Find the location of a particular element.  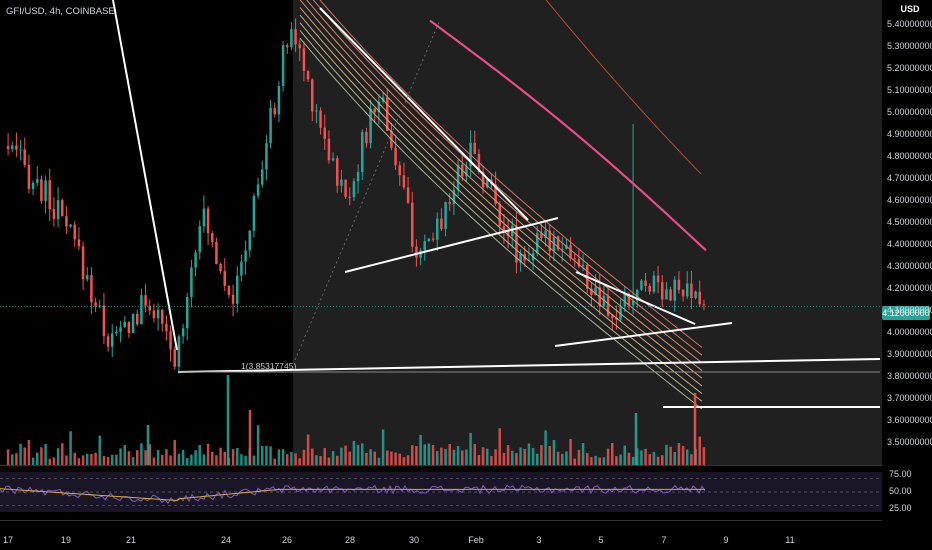

symbol-title: GFI/USD, 4h, COINBASE is located at coordinates (60, 11).